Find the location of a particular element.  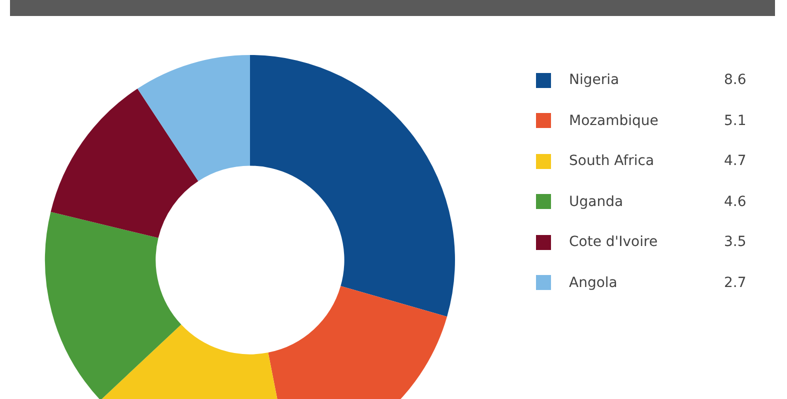

legend-label: Uganda is located at coordinates (596, 202).